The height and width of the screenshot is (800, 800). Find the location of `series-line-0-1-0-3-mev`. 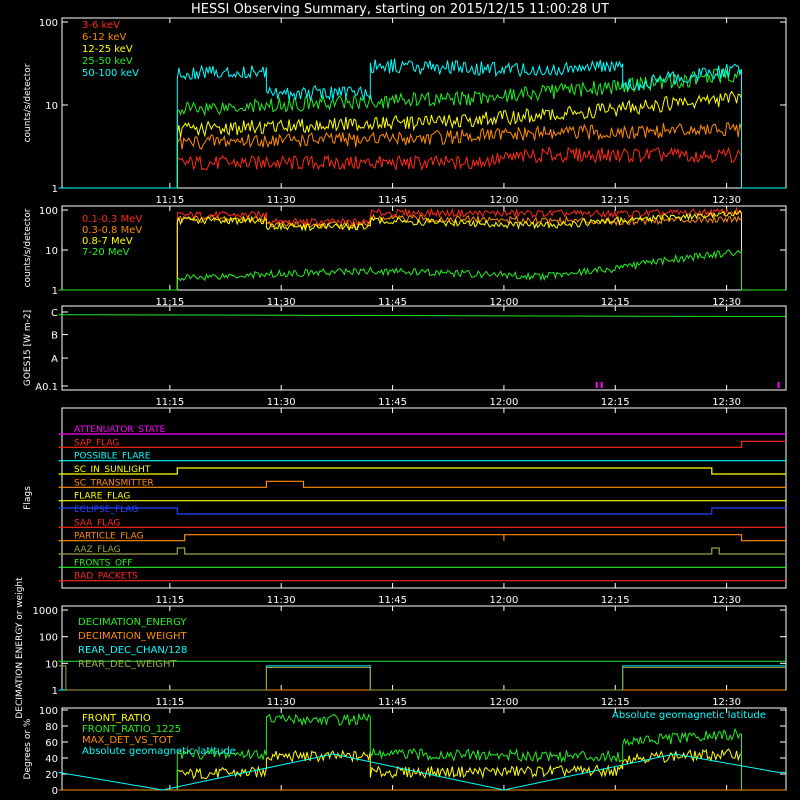

series-line-0-1-0-3-mev is located at coordinates (422, 248).